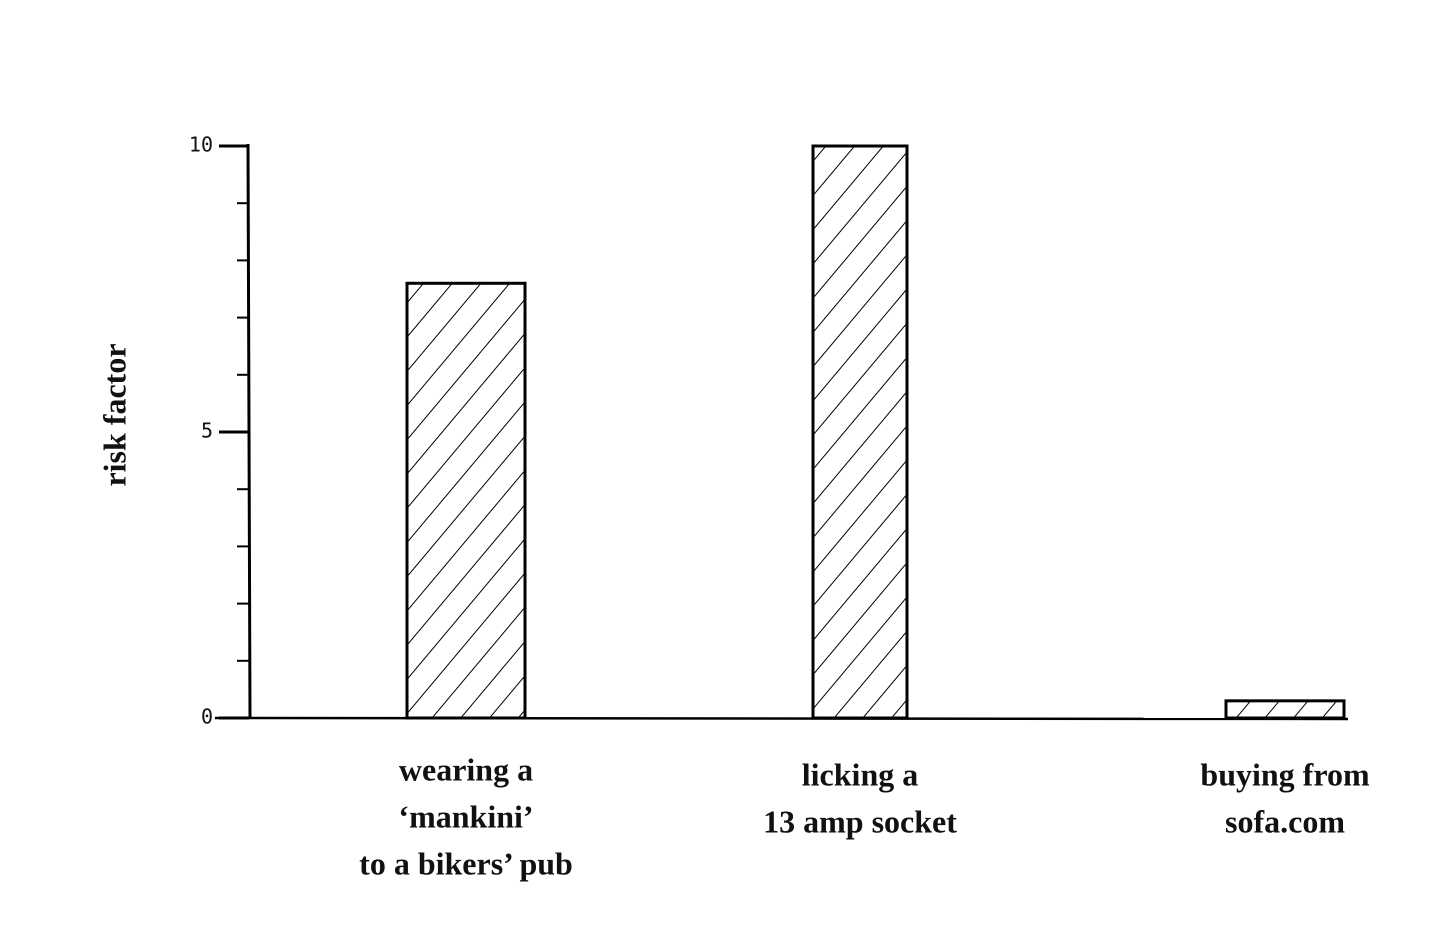 Image resolution: width=1448 pixels, height=950 pixels. Describe the element at coordinates (466, 863) in the screenshot. I see `x-tick-label: to a bikers’ pub` at that location.